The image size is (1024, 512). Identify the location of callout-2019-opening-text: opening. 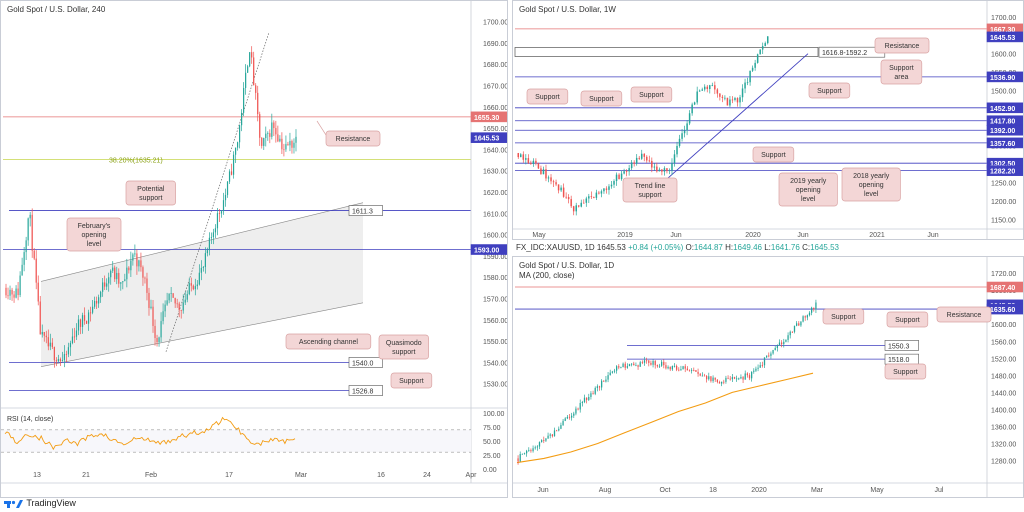
(808, 190).